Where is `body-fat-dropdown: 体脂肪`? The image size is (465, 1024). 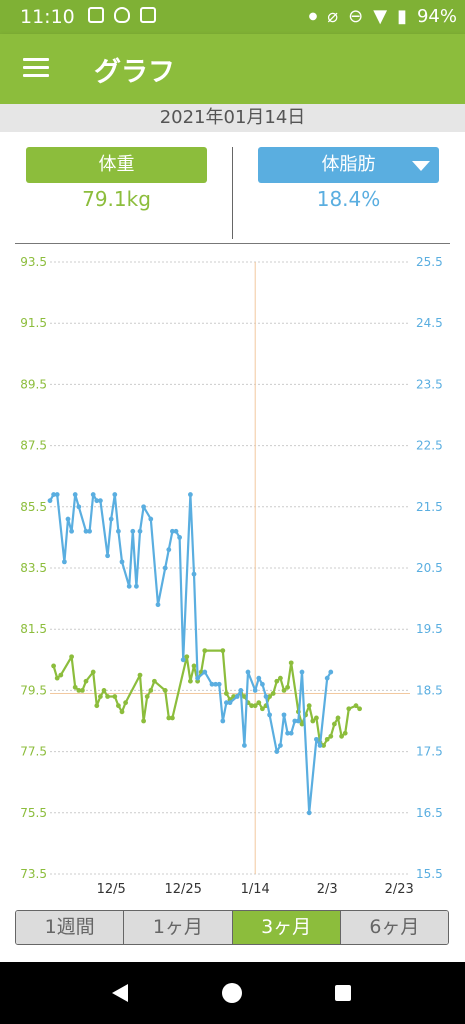 body-fat-dropdown: 体脂肪 is located at coordinates (348, 165).